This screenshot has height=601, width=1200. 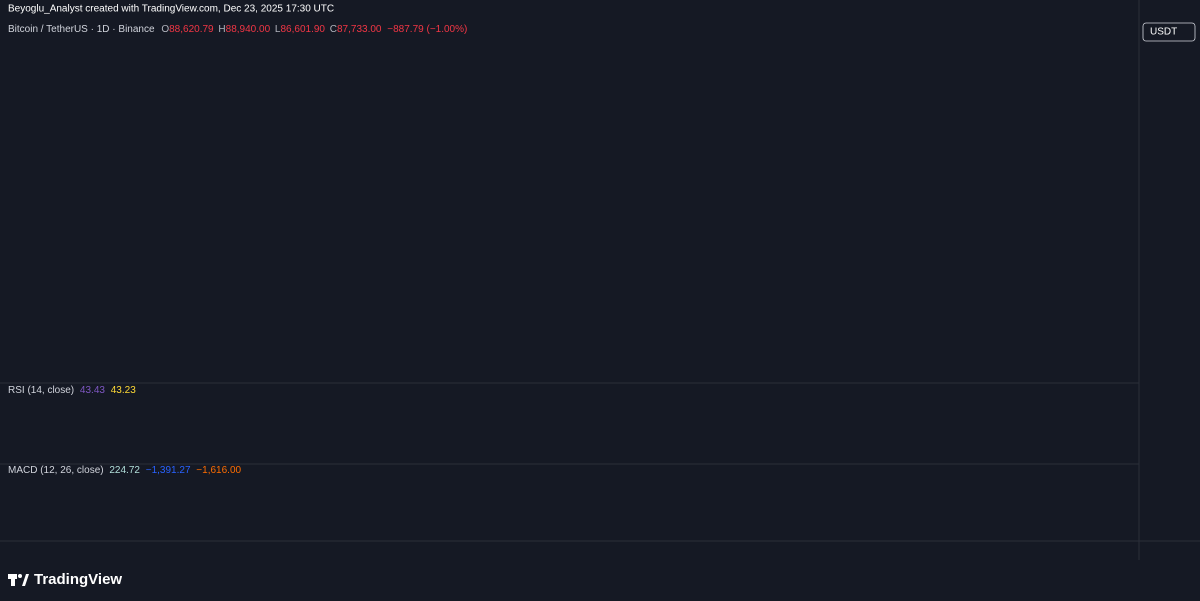 What do you see at coordinates (18, 580) in the screenshot?
I see `brand-logo` at bounding box center [18, 580].